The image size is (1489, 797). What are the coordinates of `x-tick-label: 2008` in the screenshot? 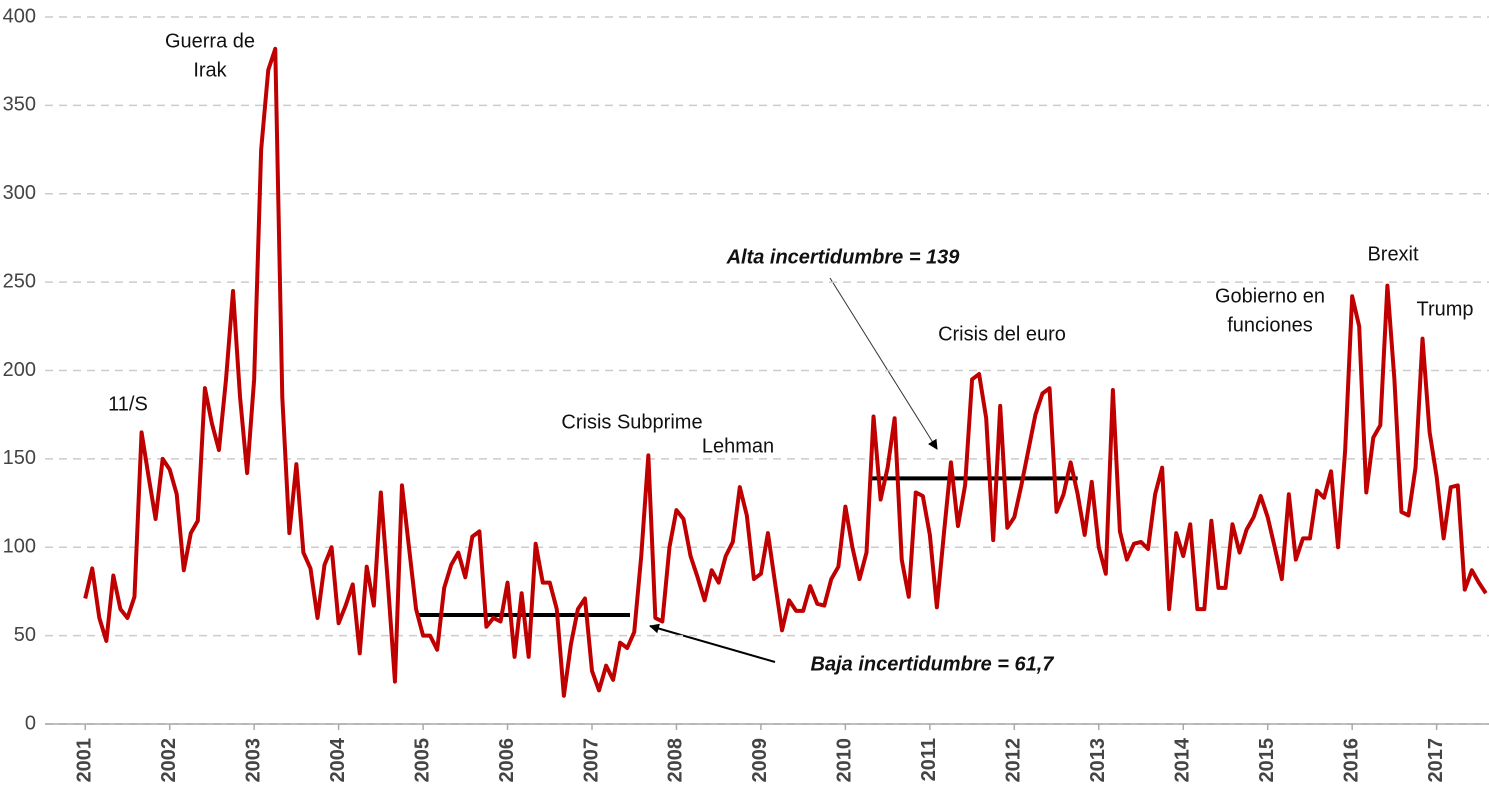 It's located at (676, 760).